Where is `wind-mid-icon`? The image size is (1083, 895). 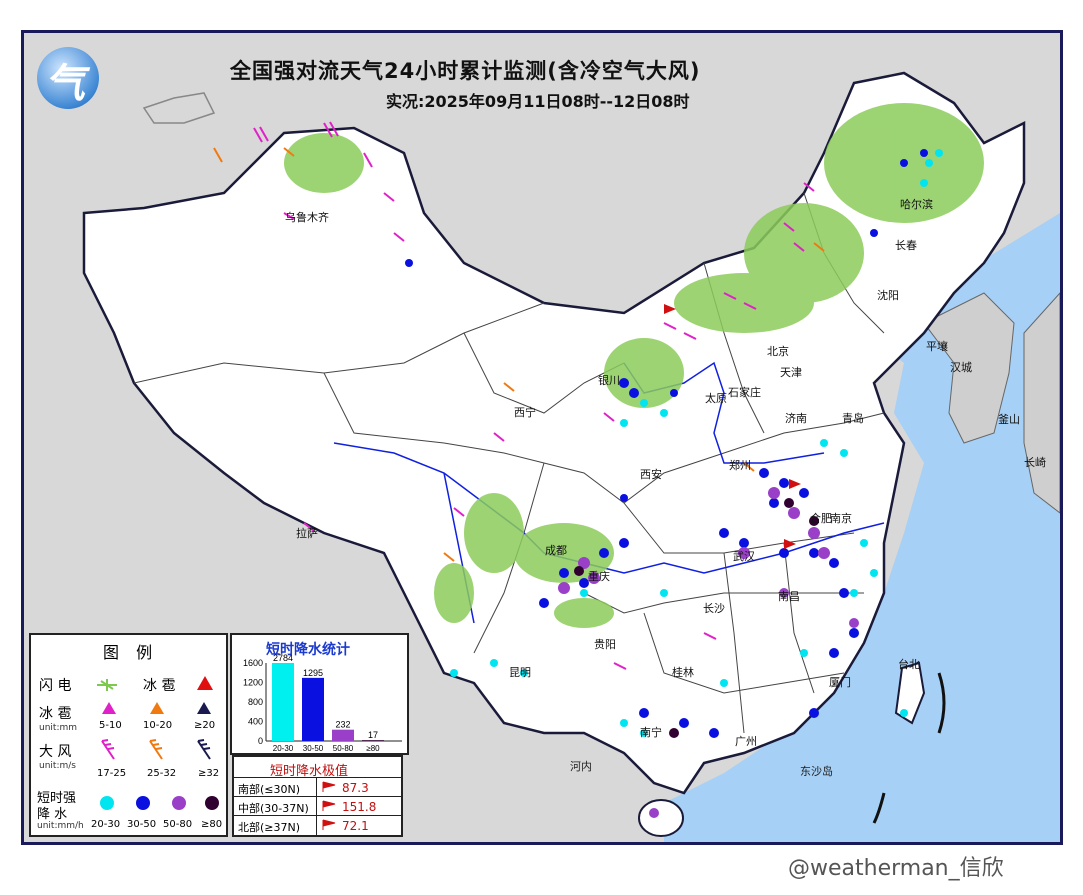
wind-mid-icon is located at coordinates (156, 749).